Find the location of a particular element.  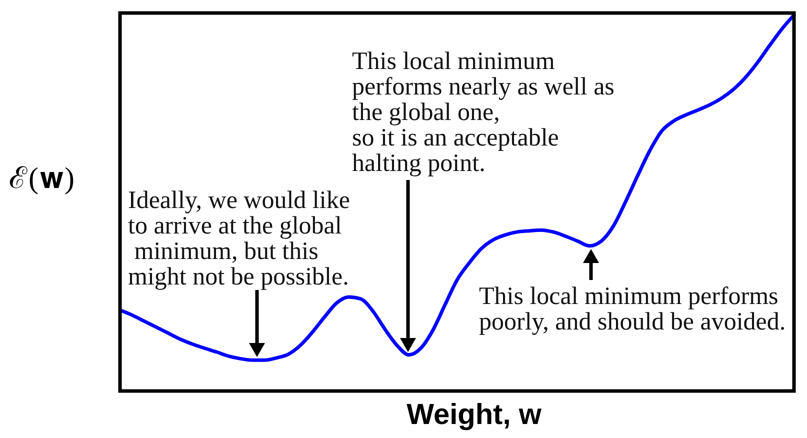

x-axis-title: Weight, w is located at coordinates (474, 415).